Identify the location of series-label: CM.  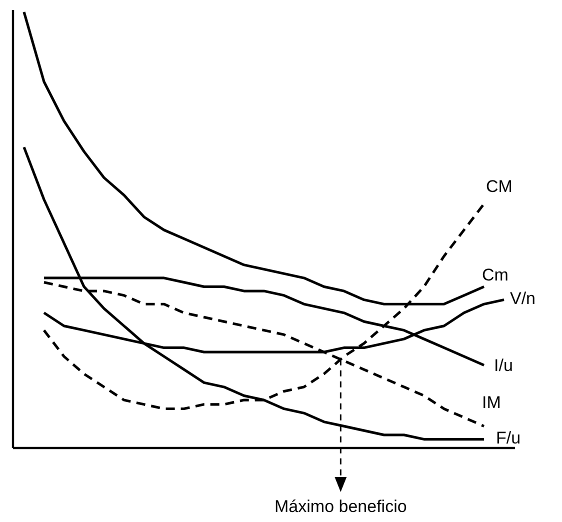
(499, 186).